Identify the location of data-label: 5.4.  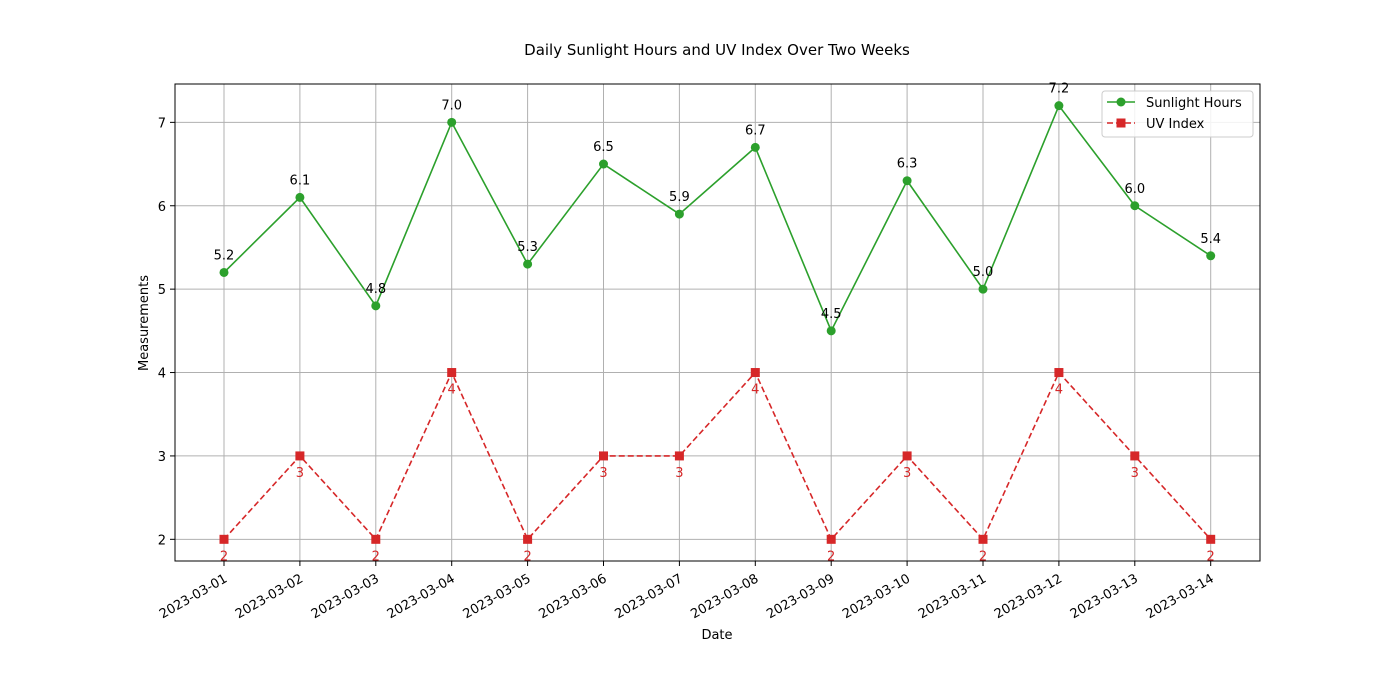
(1210, 239).